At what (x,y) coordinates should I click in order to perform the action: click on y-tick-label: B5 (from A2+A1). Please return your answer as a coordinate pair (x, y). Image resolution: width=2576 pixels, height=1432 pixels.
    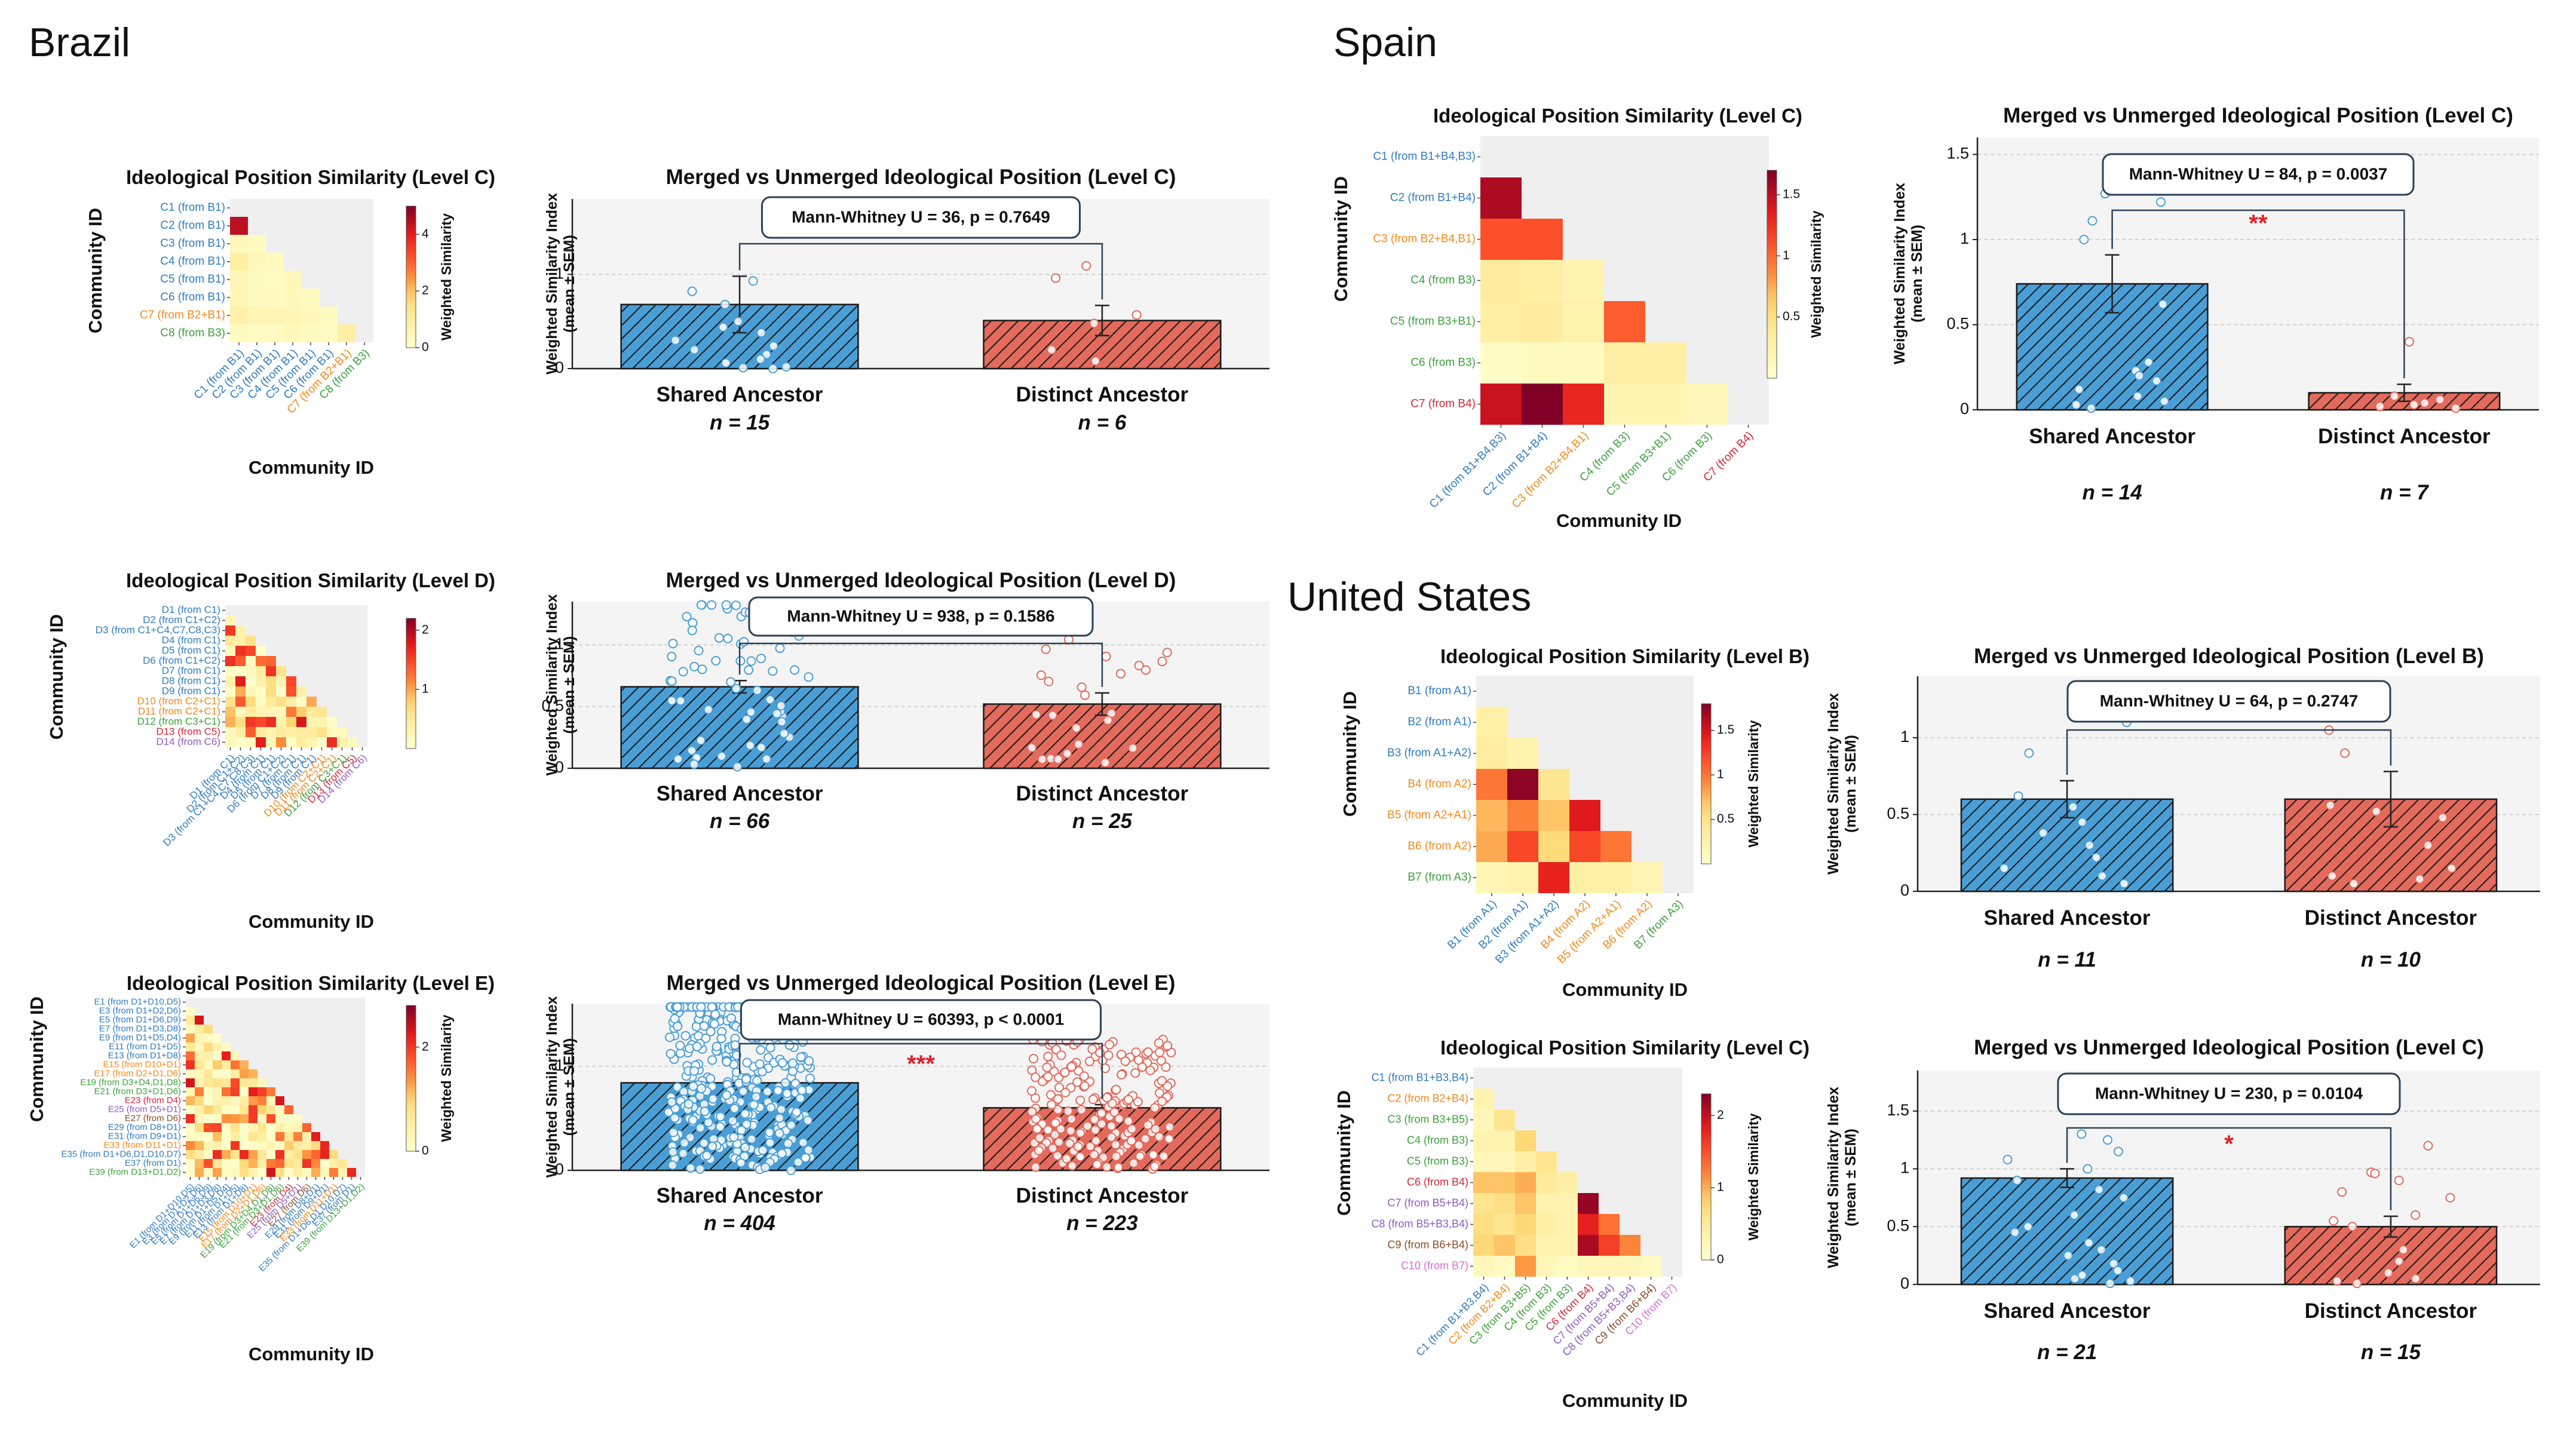
    Looking at the image, I should click on (1429, 815).